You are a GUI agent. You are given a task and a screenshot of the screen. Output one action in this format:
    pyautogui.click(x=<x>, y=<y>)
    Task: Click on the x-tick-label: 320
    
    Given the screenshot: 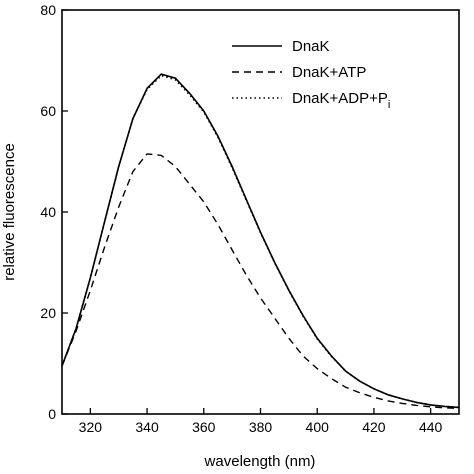 What is the action you would take?
    pyautogui.click(x=91, y=427)
    